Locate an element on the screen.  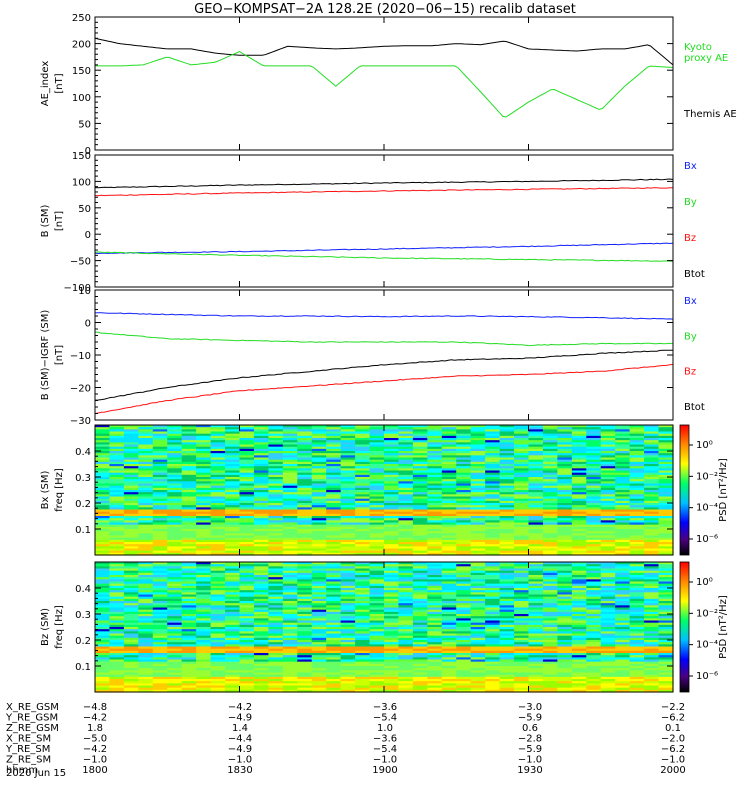
y-axis-label: [nT] is located at coordinates (59, 355).